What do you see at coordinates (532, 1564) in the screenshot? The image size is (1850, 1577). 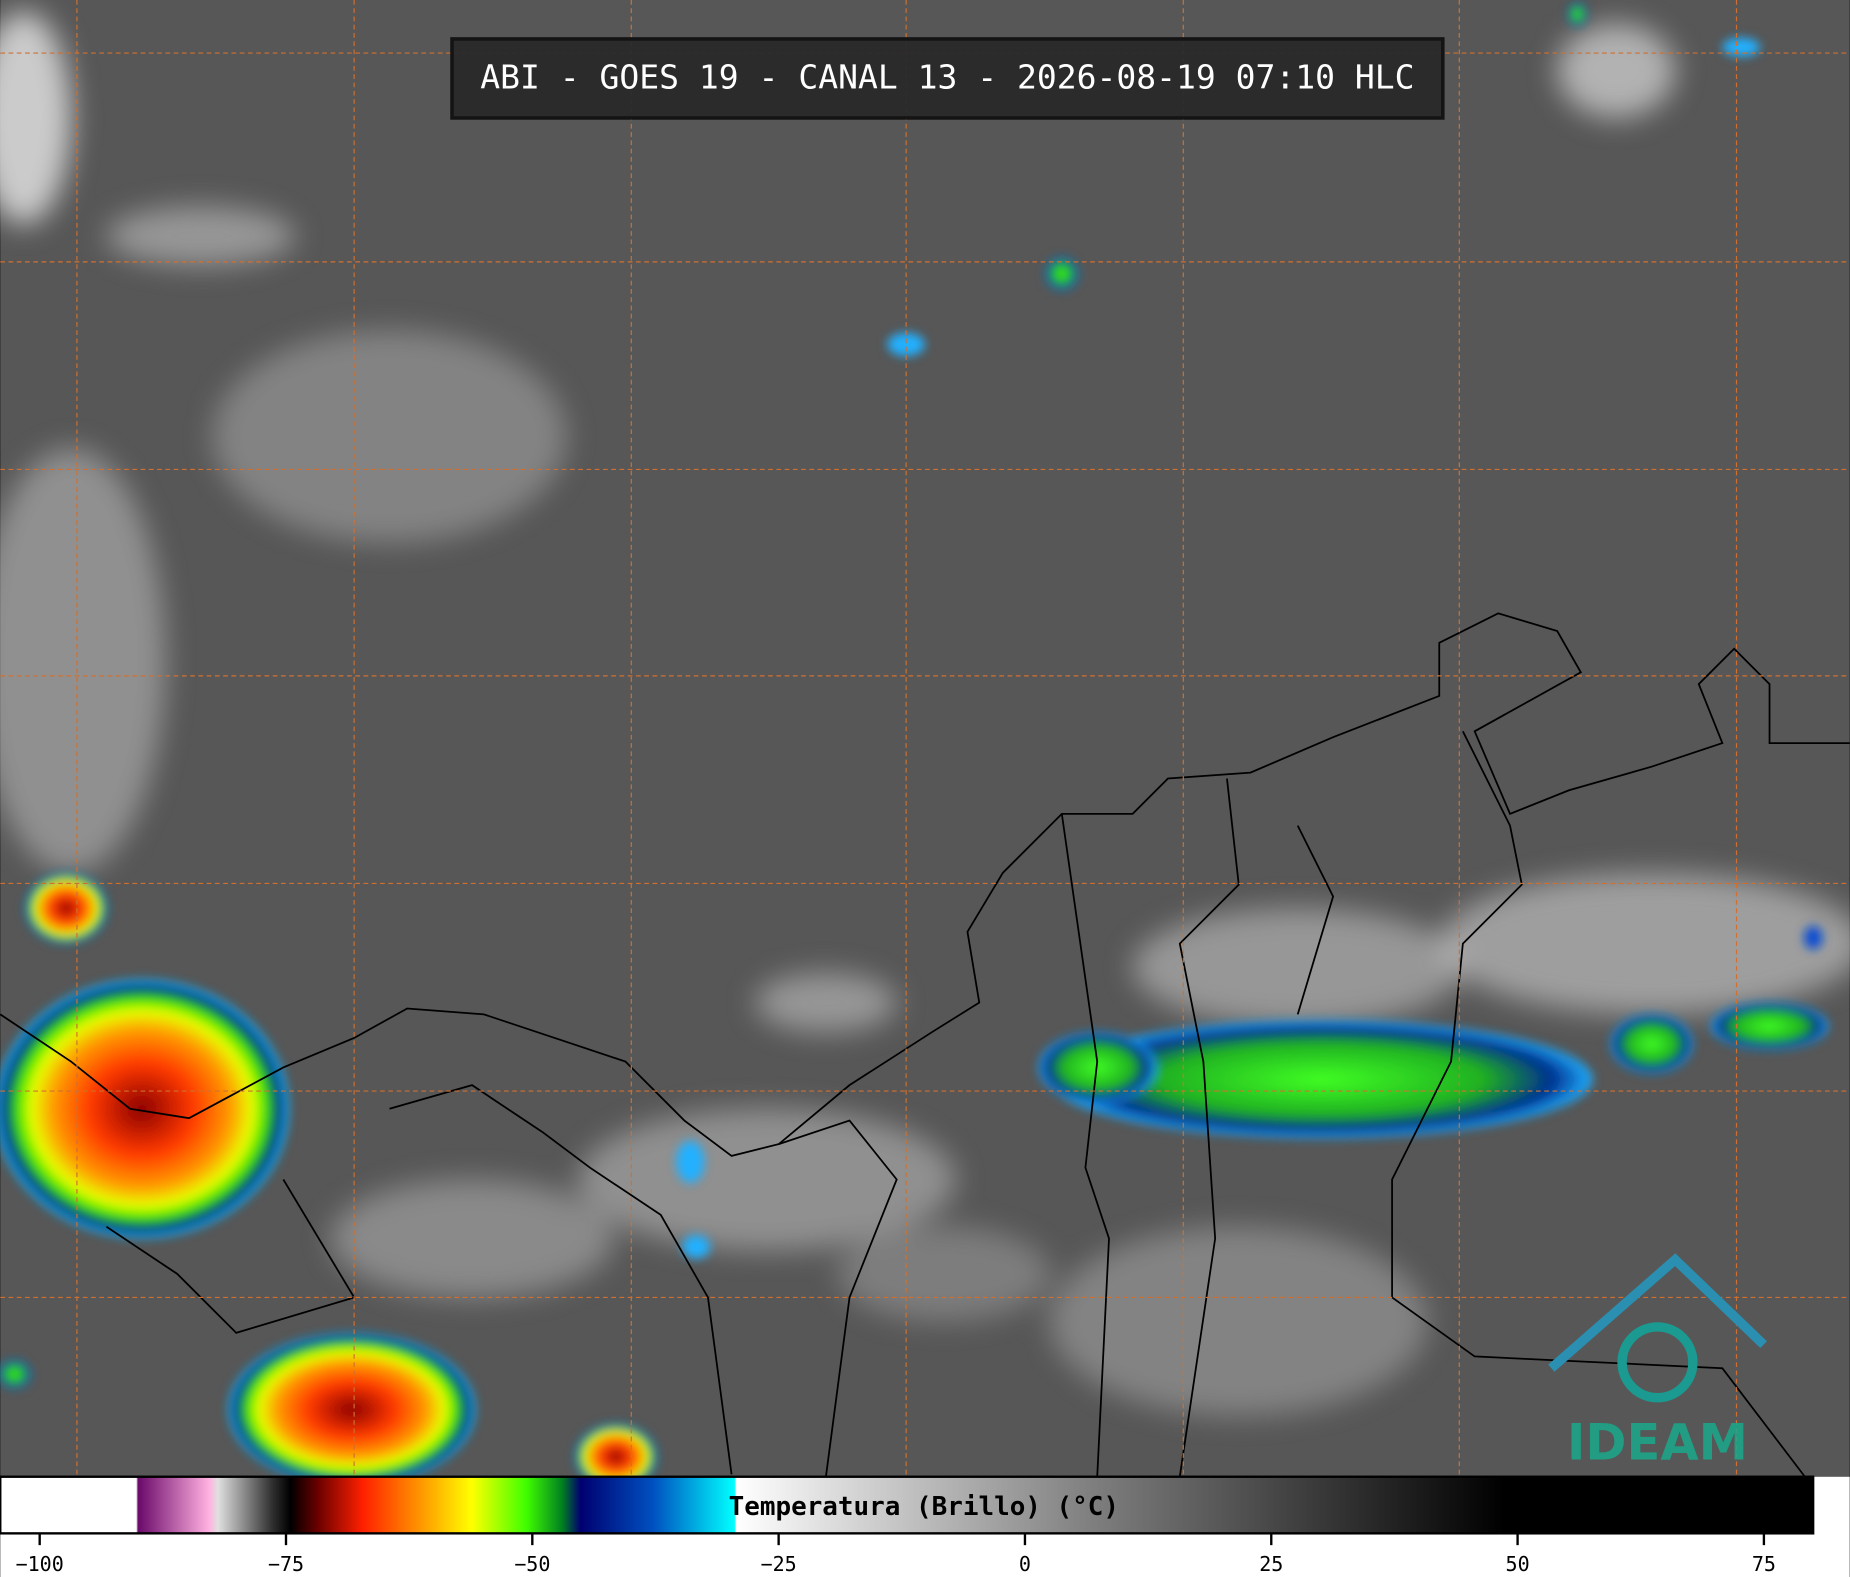 I see `tick-label: −50` at bounding box center [532, 1564].